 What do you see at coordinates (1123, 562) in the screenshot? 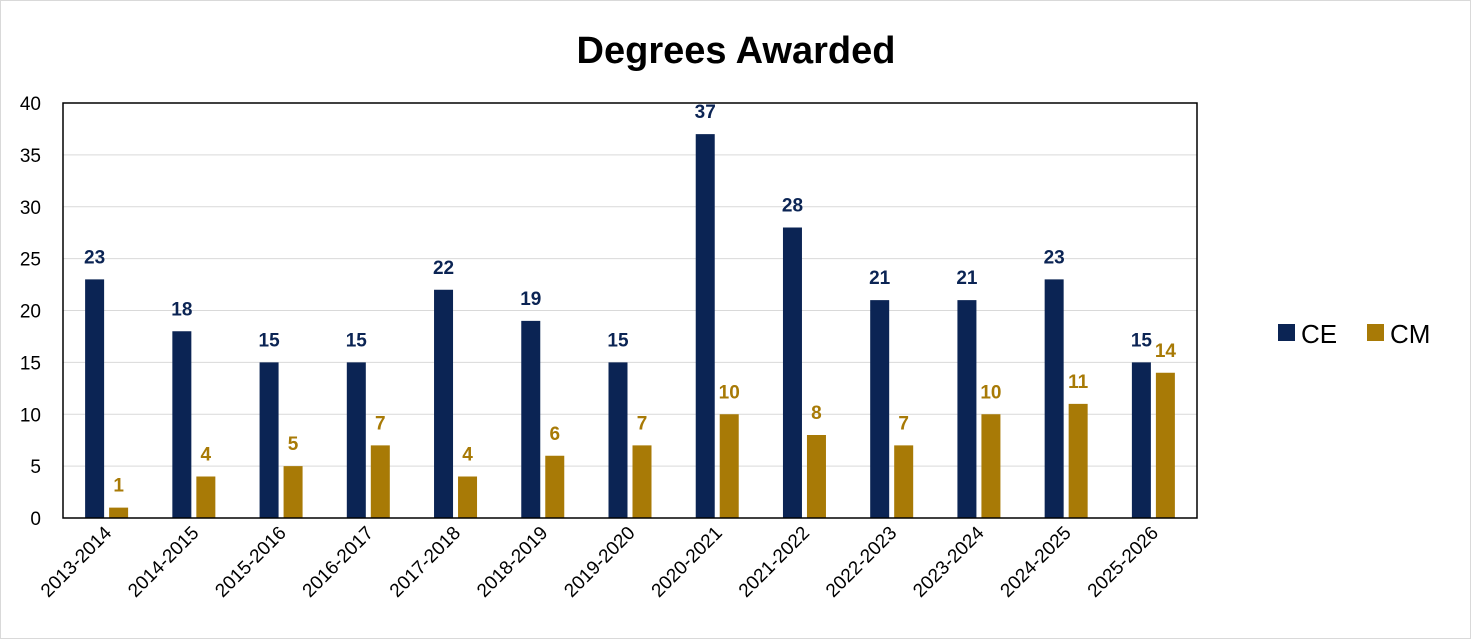
I see `x-tick-label: 2025-2026` at bounding box center [1123, 562].